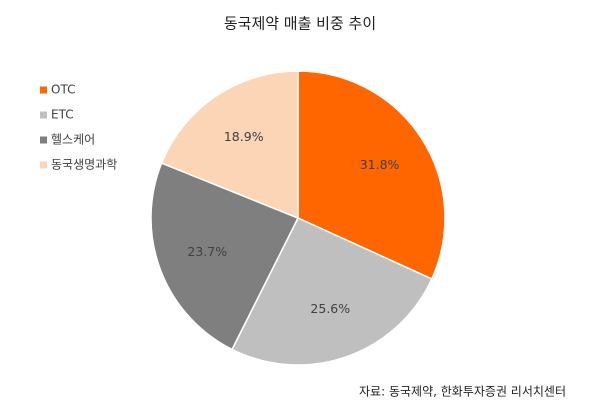 This screenshot has width=600, height=411. I want to click on legend-label: ETC, so click(62, 115).